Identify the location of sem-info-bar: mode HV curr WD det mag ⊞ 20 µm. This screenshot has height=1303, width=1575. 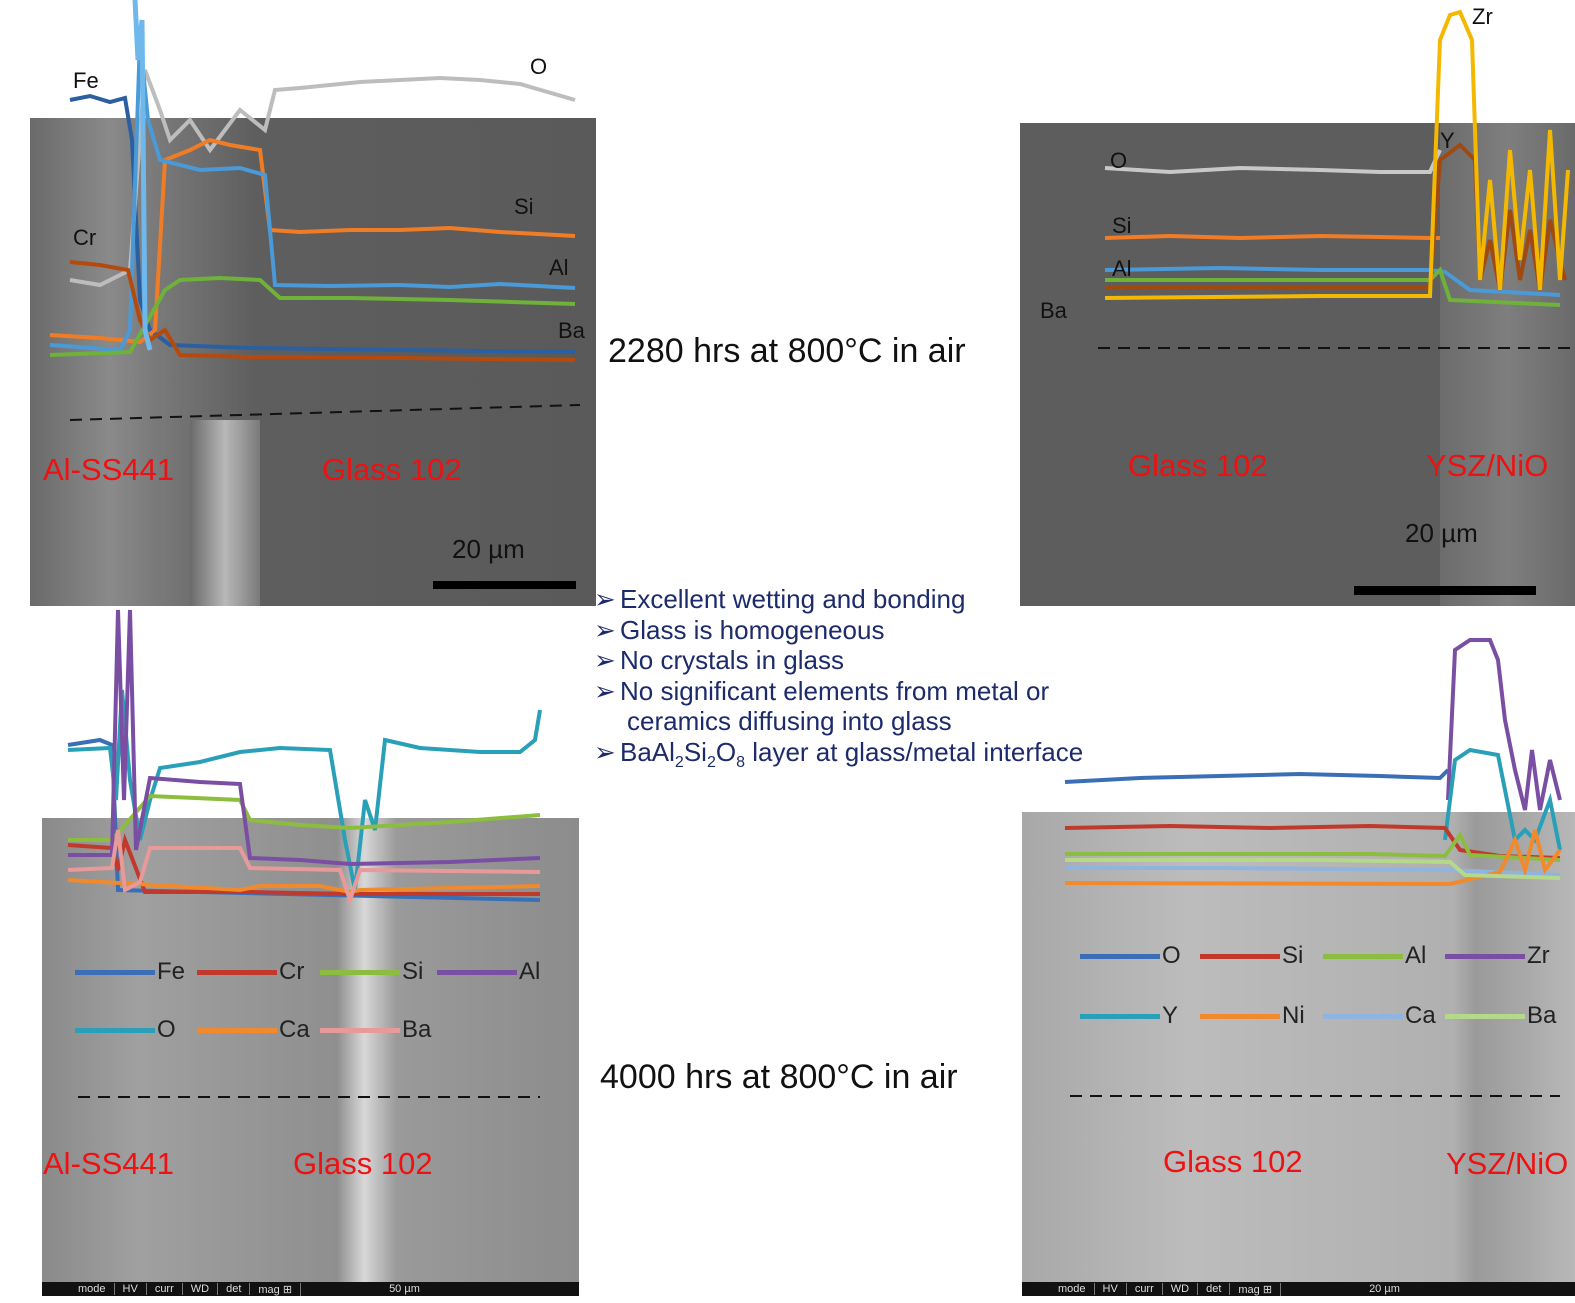
(1298, 1289).